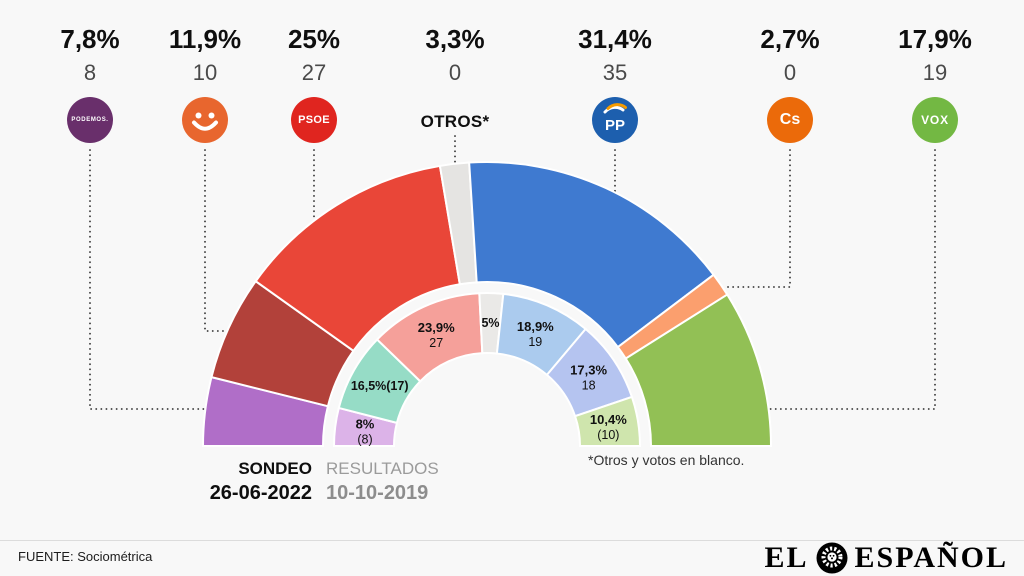  I want to click on psoe-logo-icon: PSOE, so click(314, 120).